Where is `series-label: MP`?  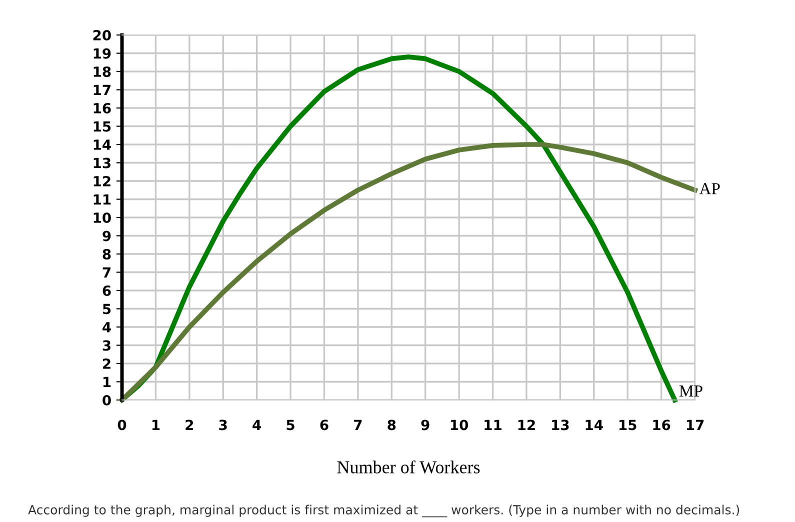
series-label: MP is located at coordinates (690, 391).